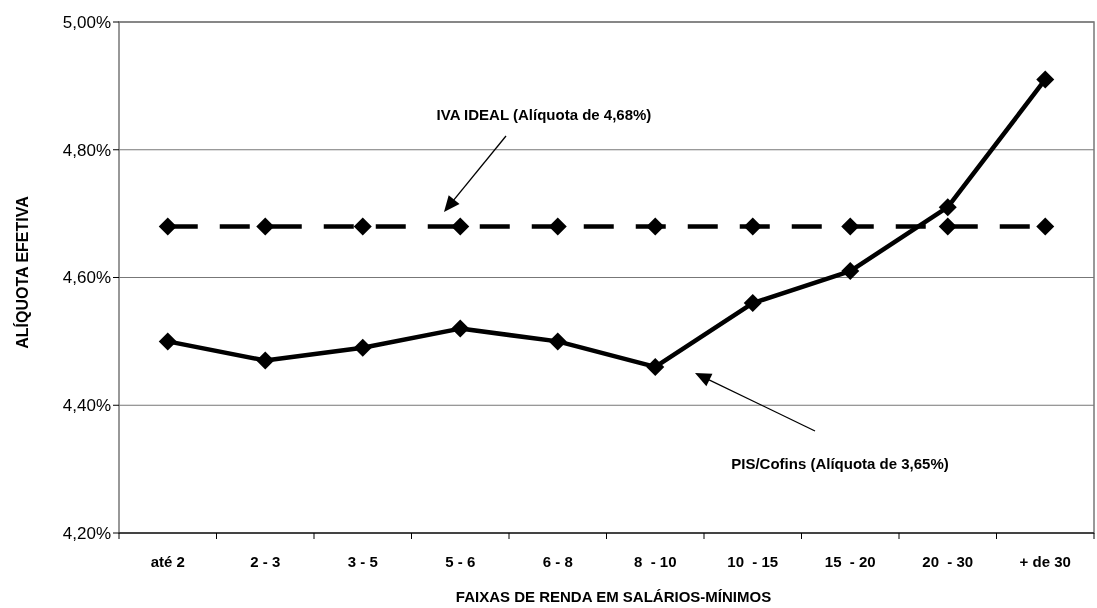 The width and height of the screenshot is (1097, 608). What do you see at coordinates (86, 406) in the screenshot?
I see `y-tick-label: 4,40%` at bounding box center [86, 406].